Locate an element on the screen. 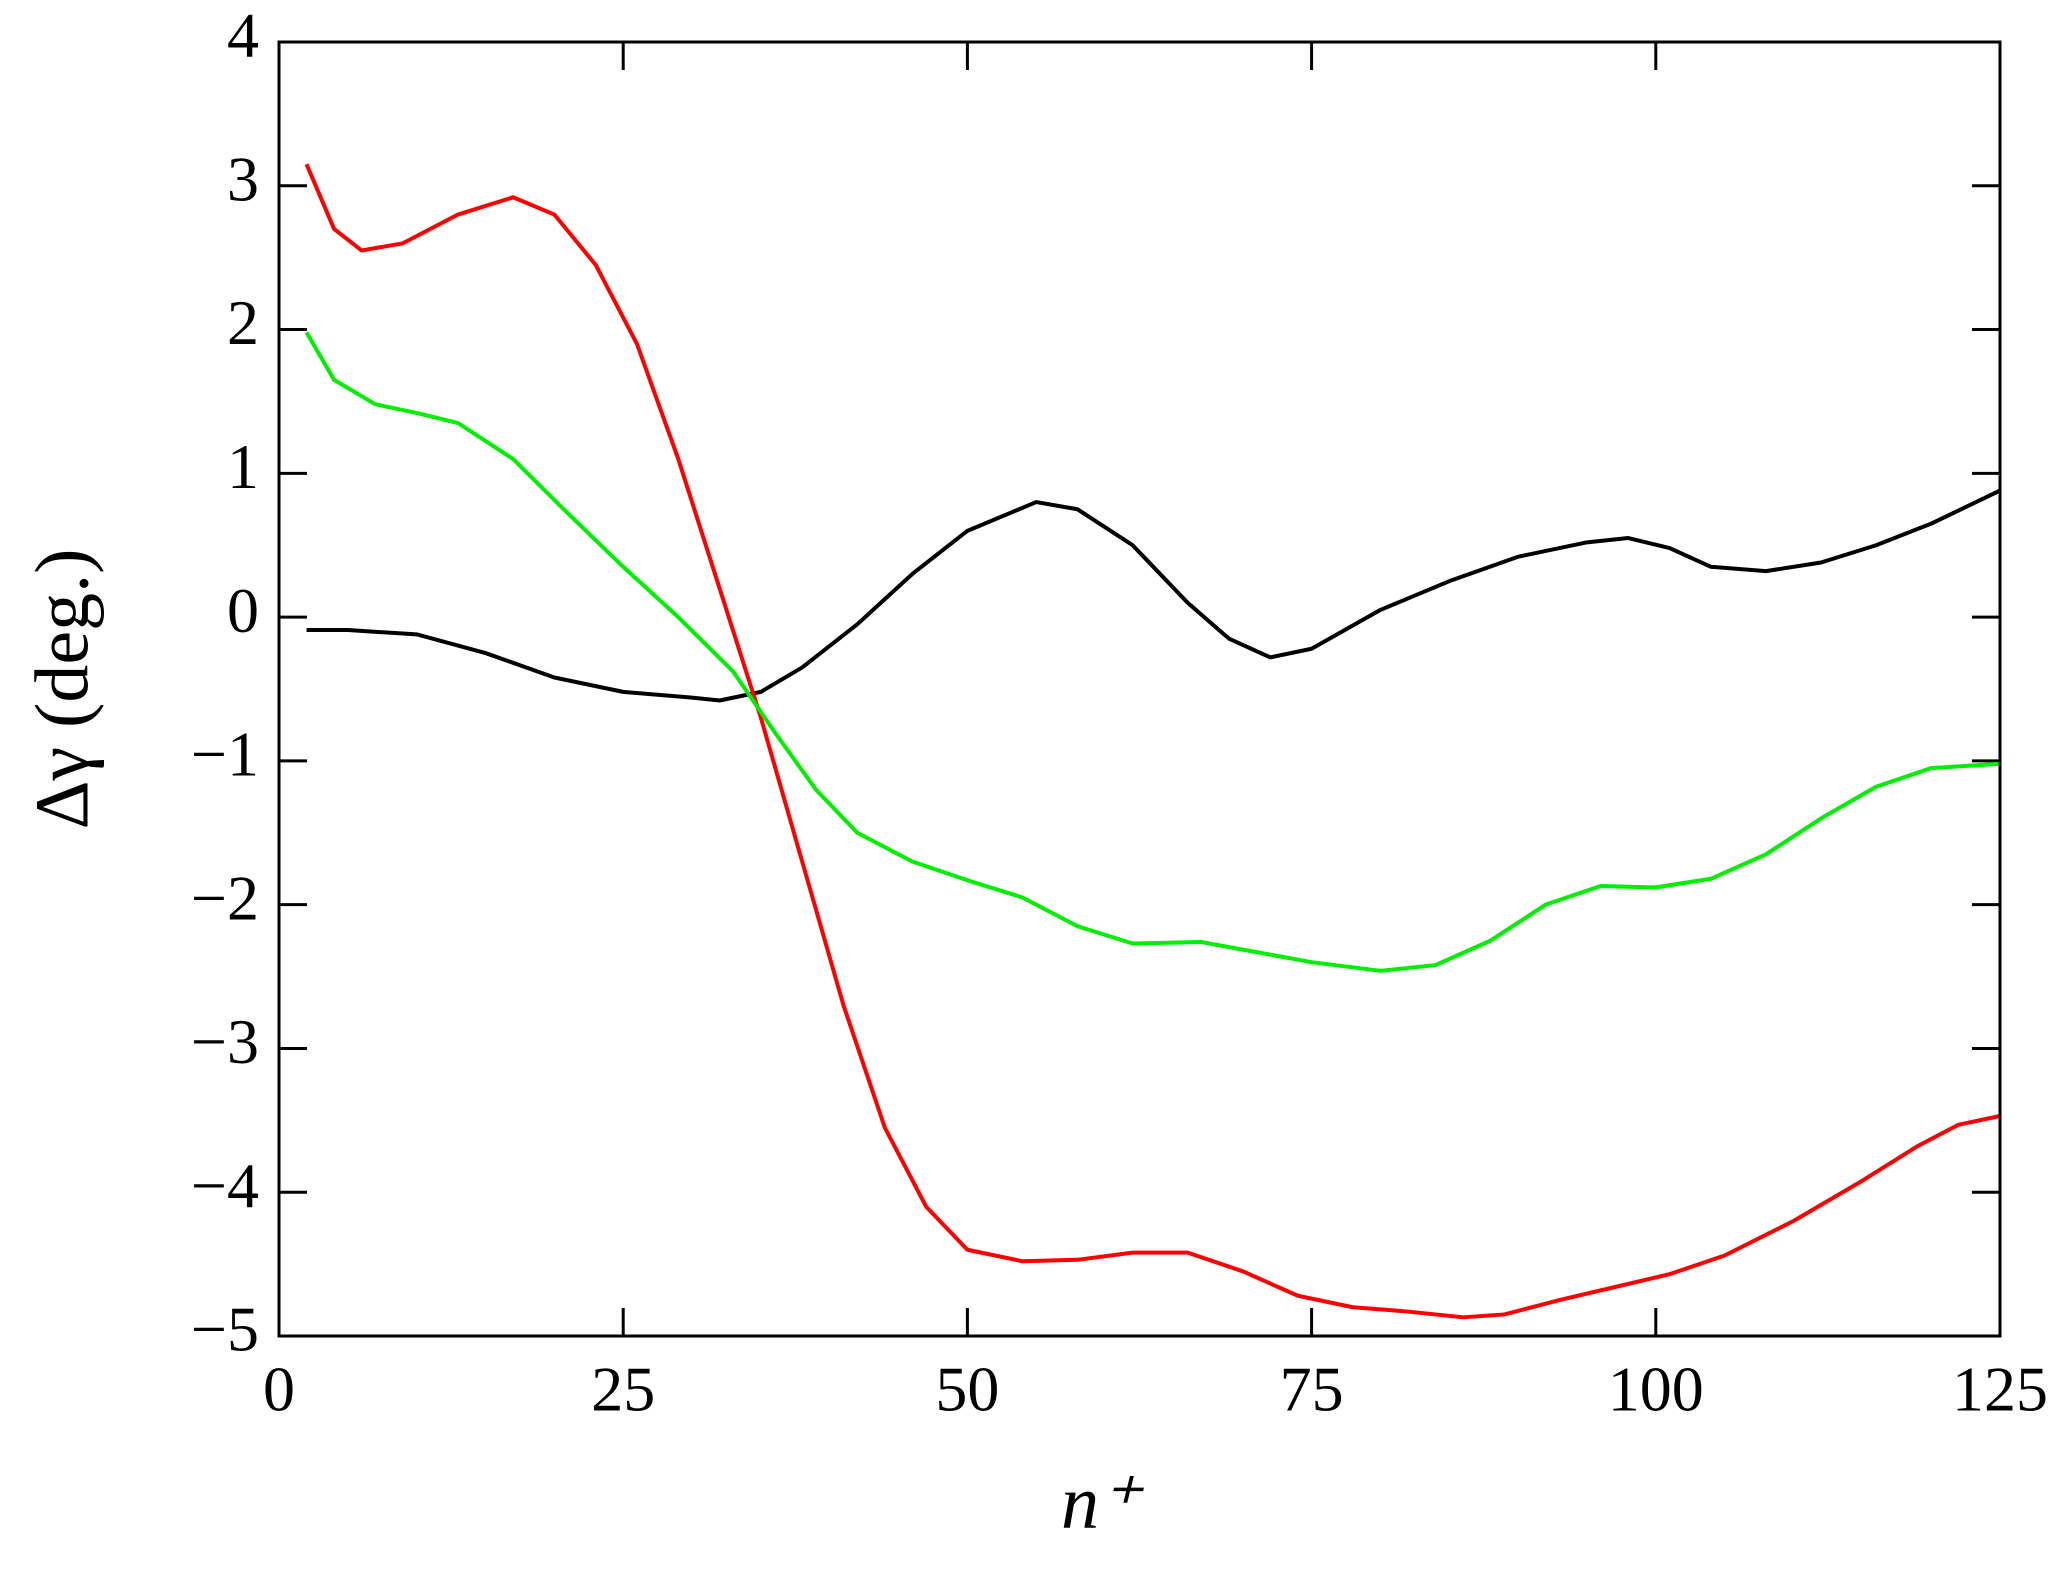 The height and width of the screenshot is (1578, 2054). y-tick-label: −1 is located at coordinates (225, 754).